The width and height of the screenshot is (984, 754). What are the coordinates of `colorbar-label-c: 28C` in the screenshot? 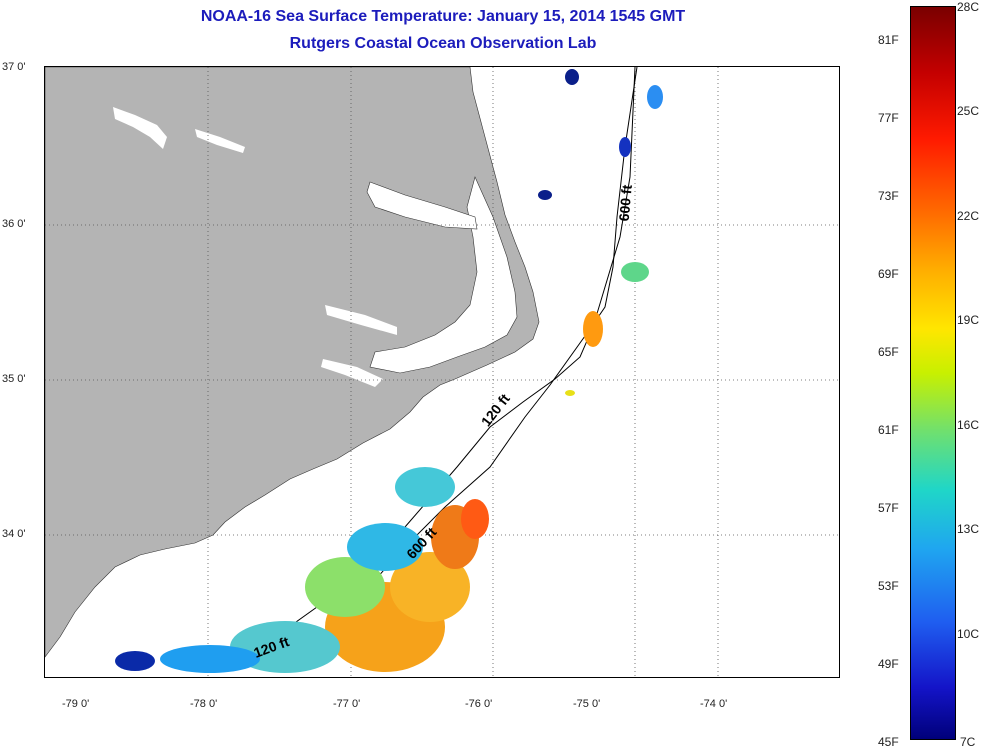 It's located at (968, 7).